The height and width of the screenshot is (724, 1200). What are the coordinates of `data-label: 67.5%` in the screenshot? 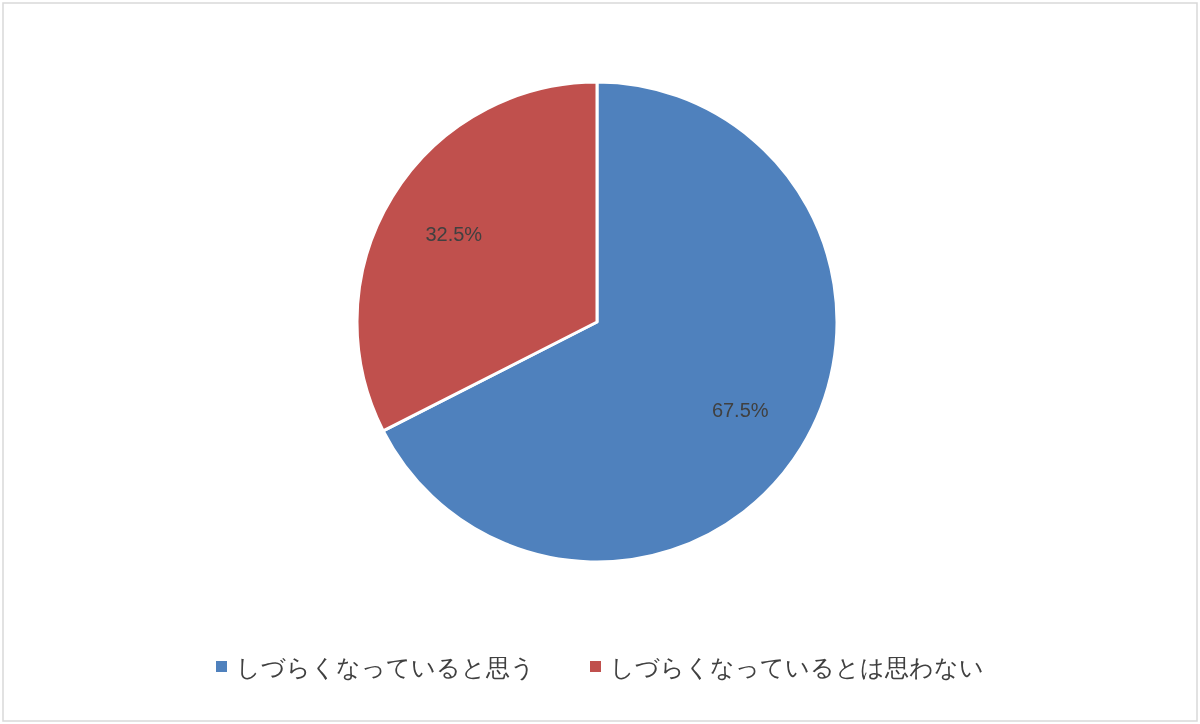 It's located at (740, 409).